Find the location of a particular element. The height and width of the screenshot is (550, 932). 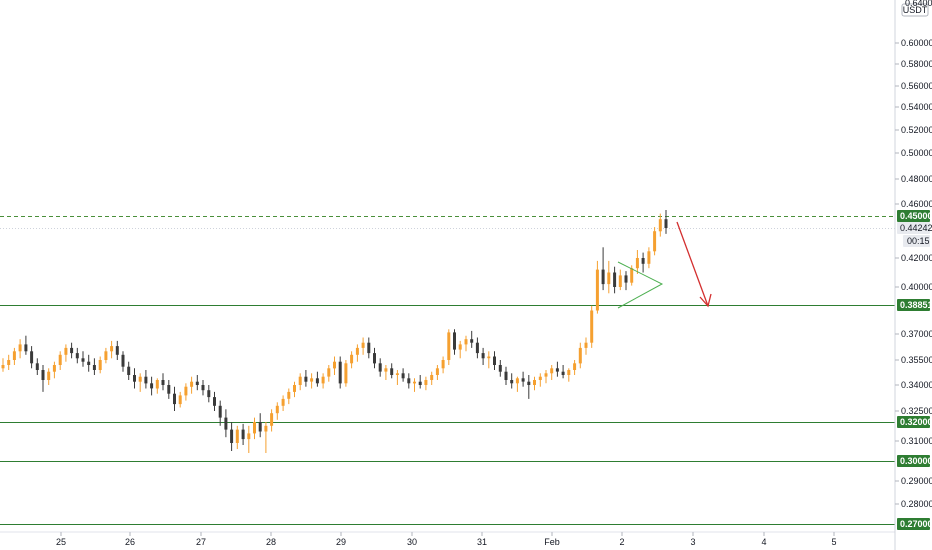

top-partial-label: 0.64000 is located at coordinates (918, 4).